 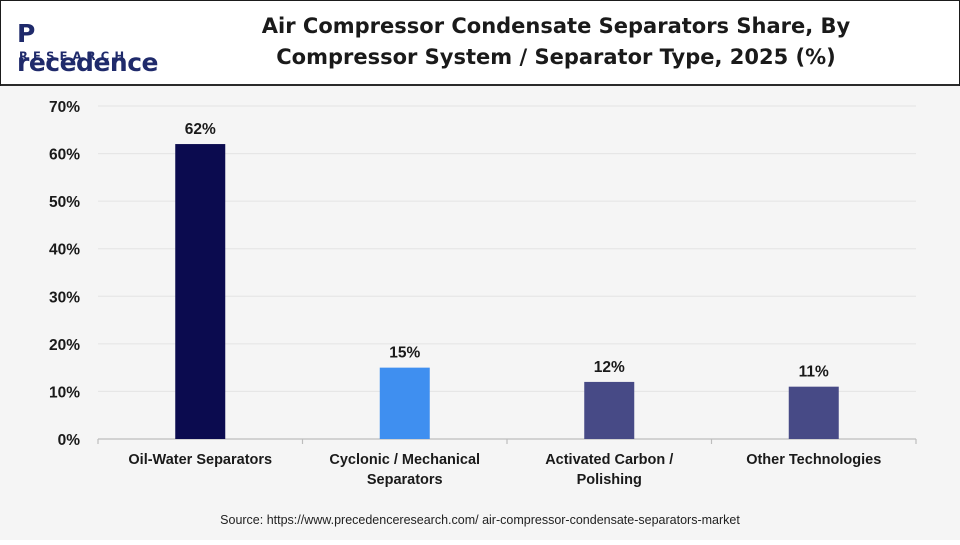 What do you see at coordinates (813, 460) in the screenshot?
I see `x-tick-label: Other Technologies` at bounding box center [813, 460].